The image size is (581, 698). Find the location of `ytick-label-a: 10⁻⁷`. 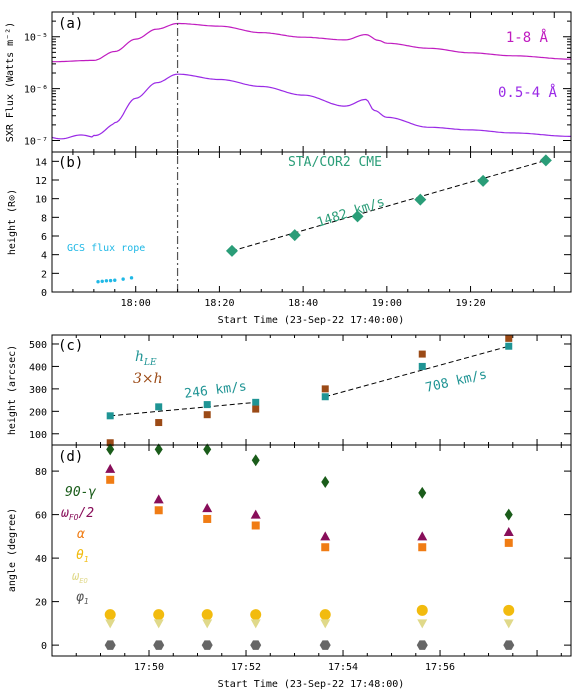

ytick-label-a: 10⁻⁷ is located at coordinates (36, 141).